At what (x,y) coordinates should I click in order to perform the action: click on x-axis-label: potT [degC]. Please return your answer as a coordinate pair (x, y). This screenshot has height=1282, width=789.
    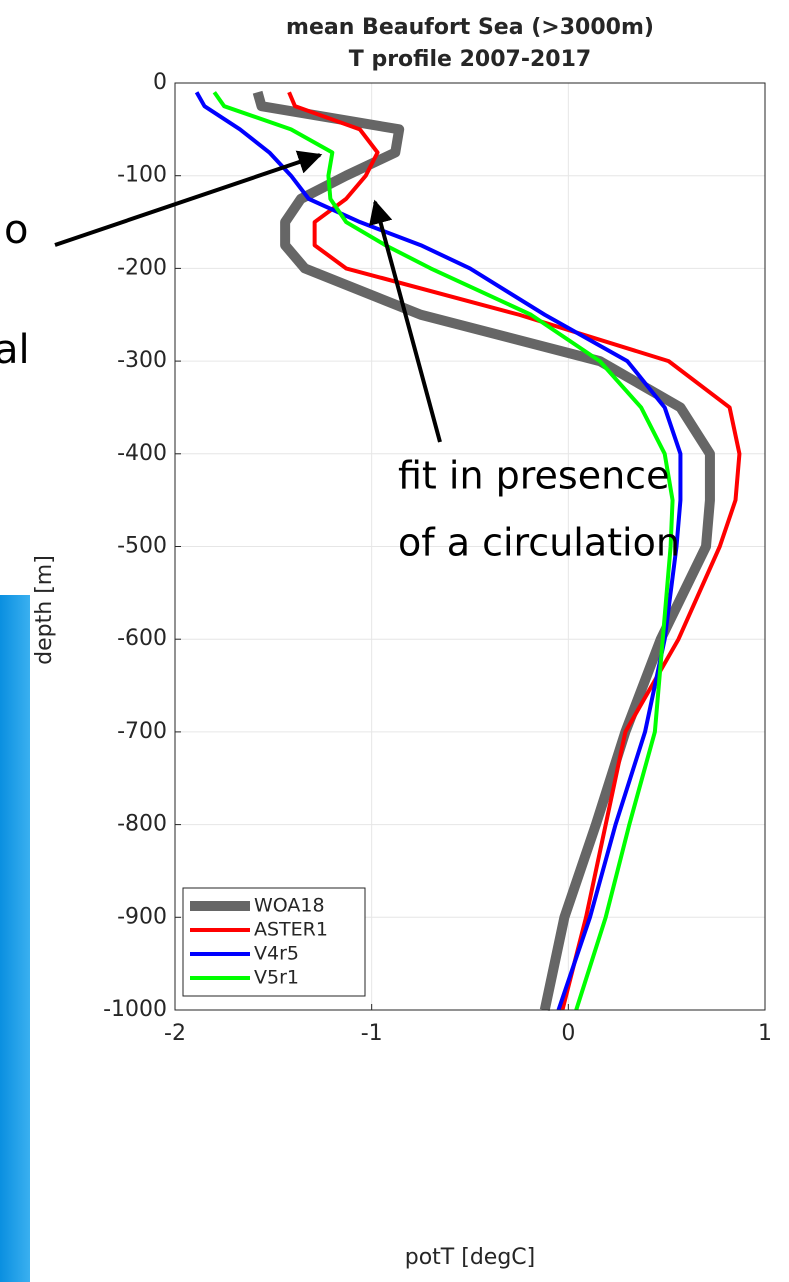
    Looking at the image, I should click on (470, 1257).